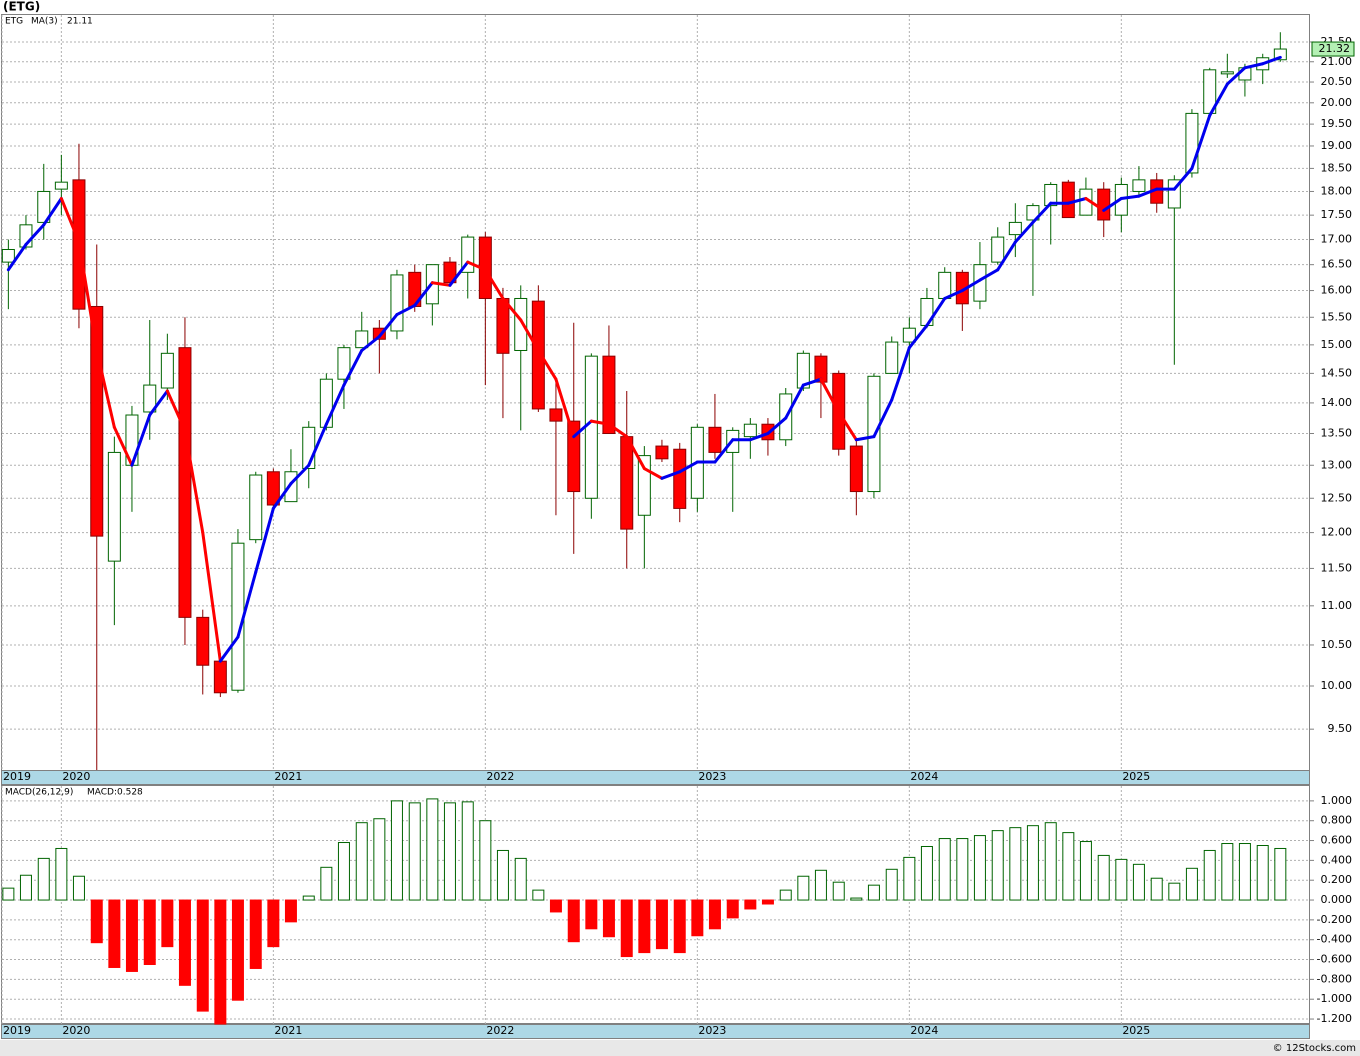  What do you see at coordinates (1337, 644) in the screenshot?
I see `y-tick-label: 10.50` at bounding box center [1337, 644].